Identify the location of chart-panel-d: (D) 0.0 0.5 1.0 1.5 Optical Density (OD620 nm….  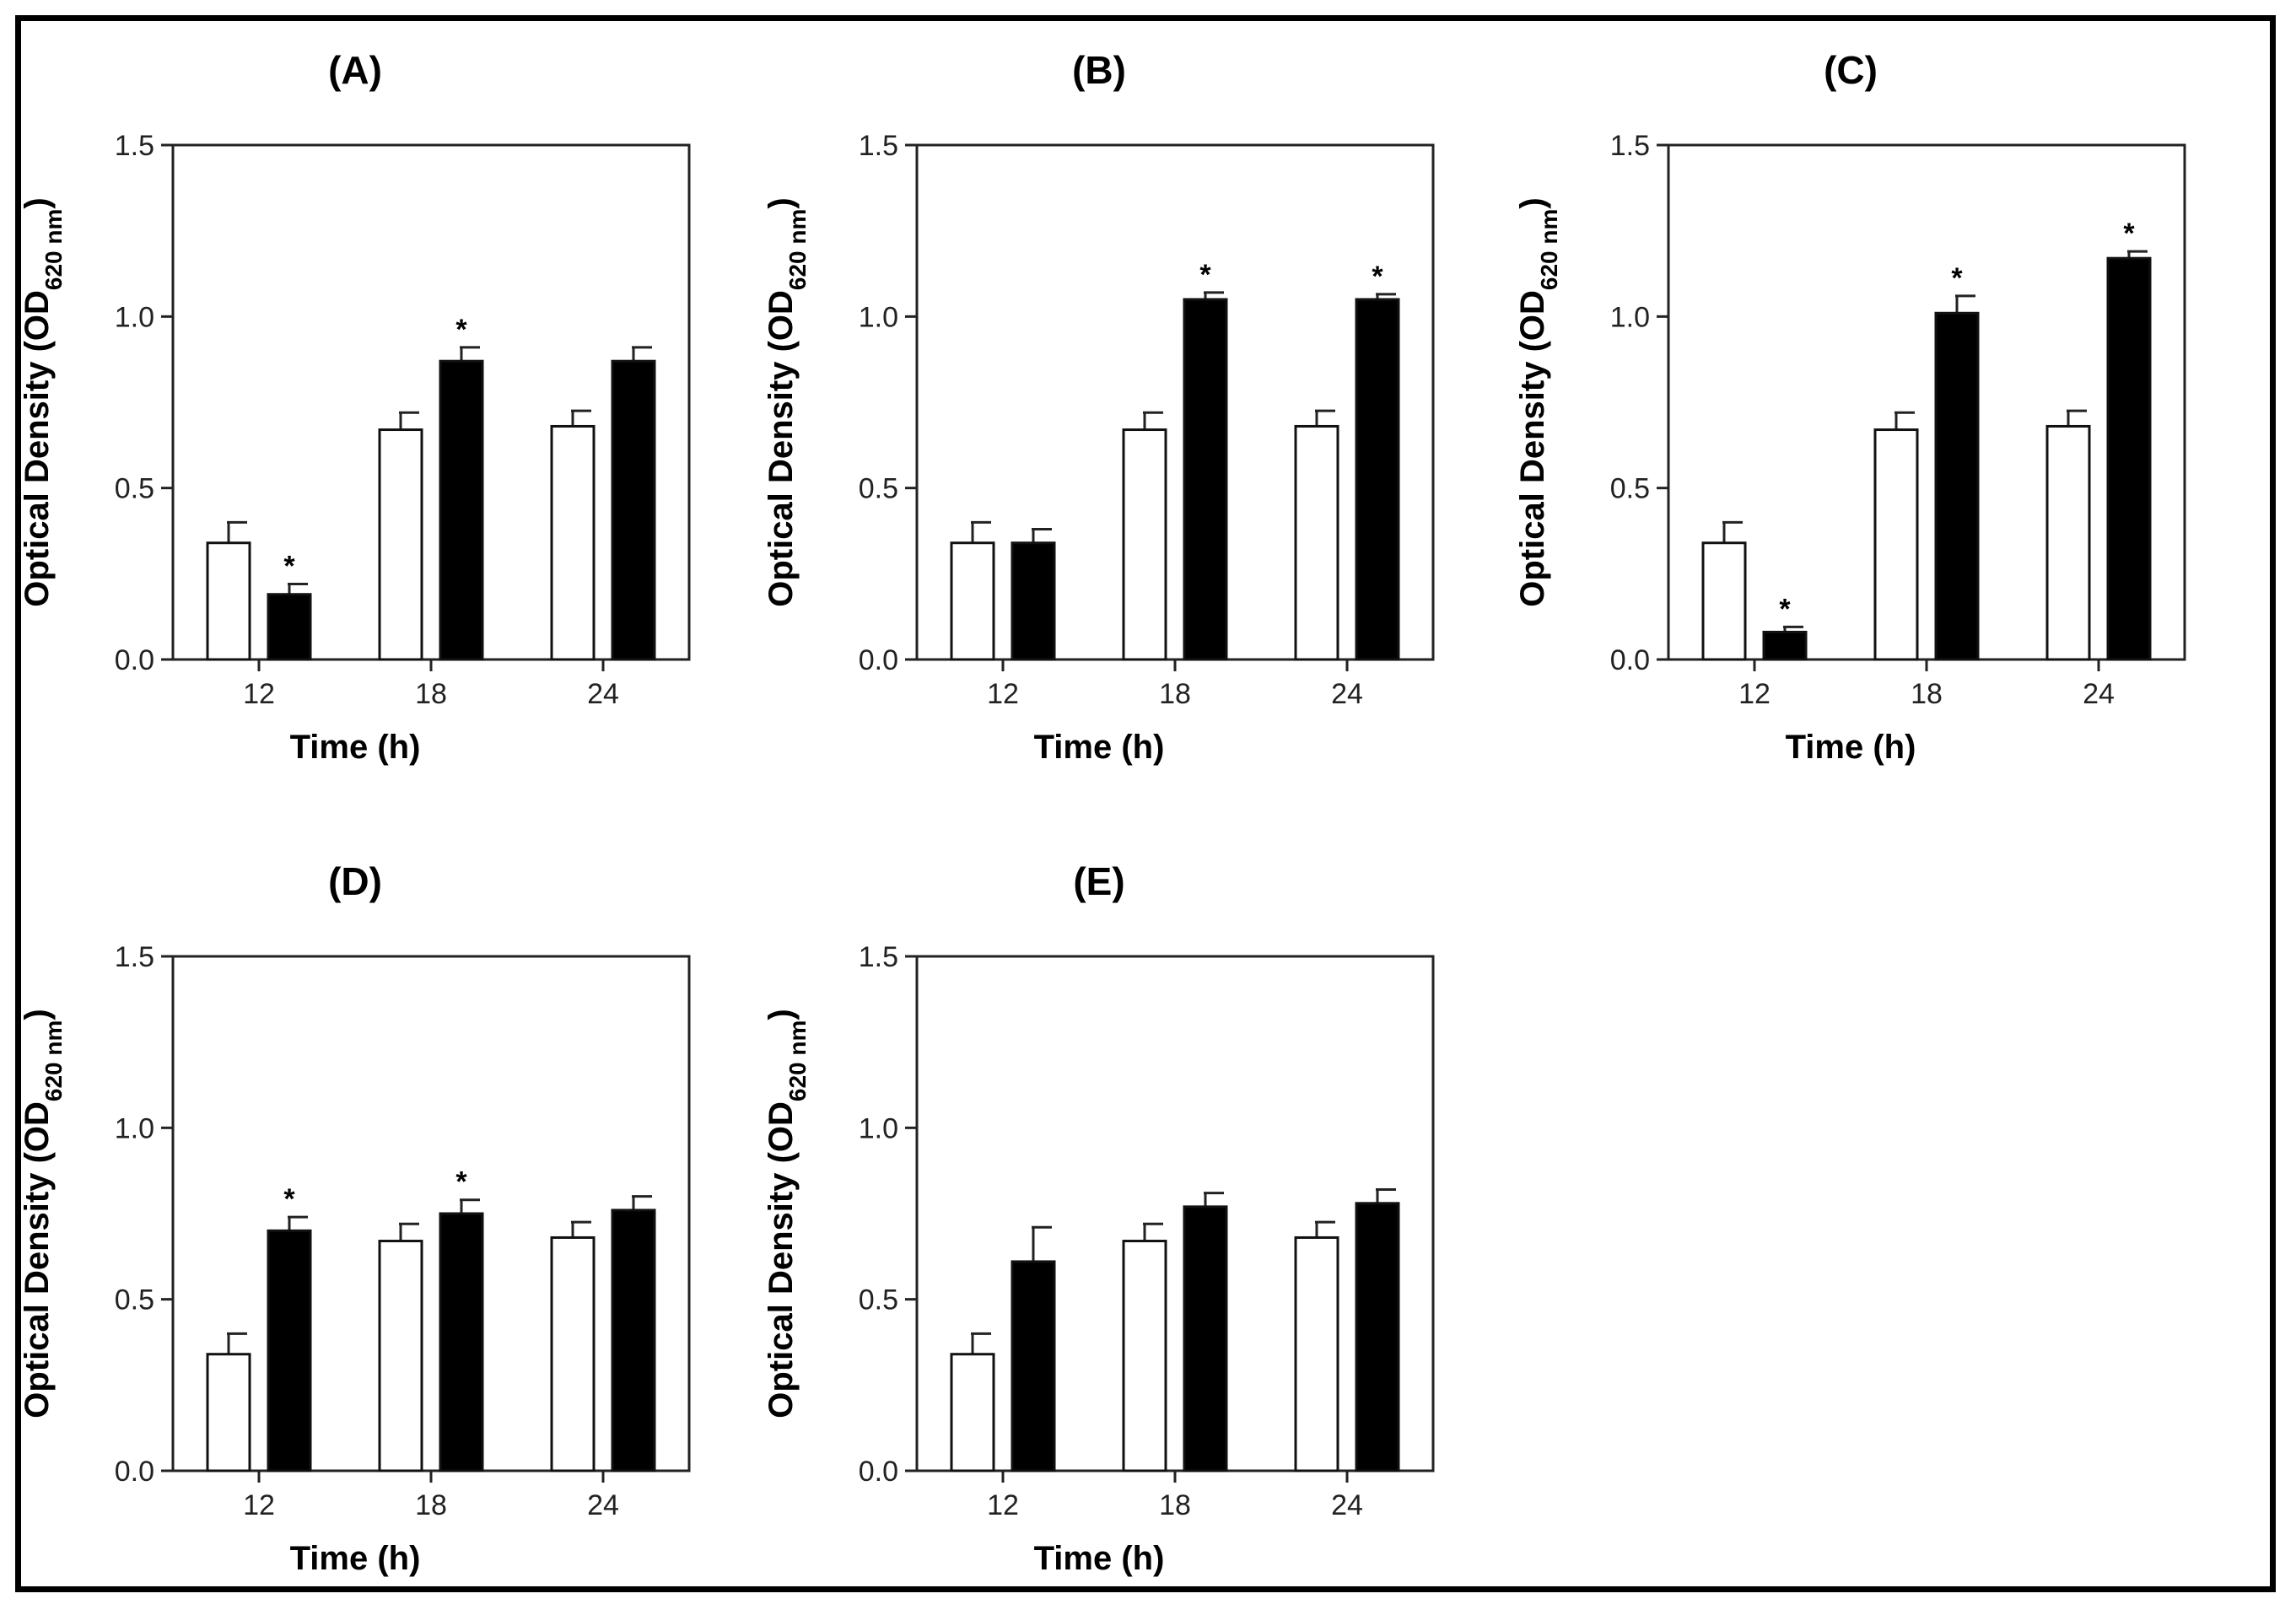
(355, 1218).